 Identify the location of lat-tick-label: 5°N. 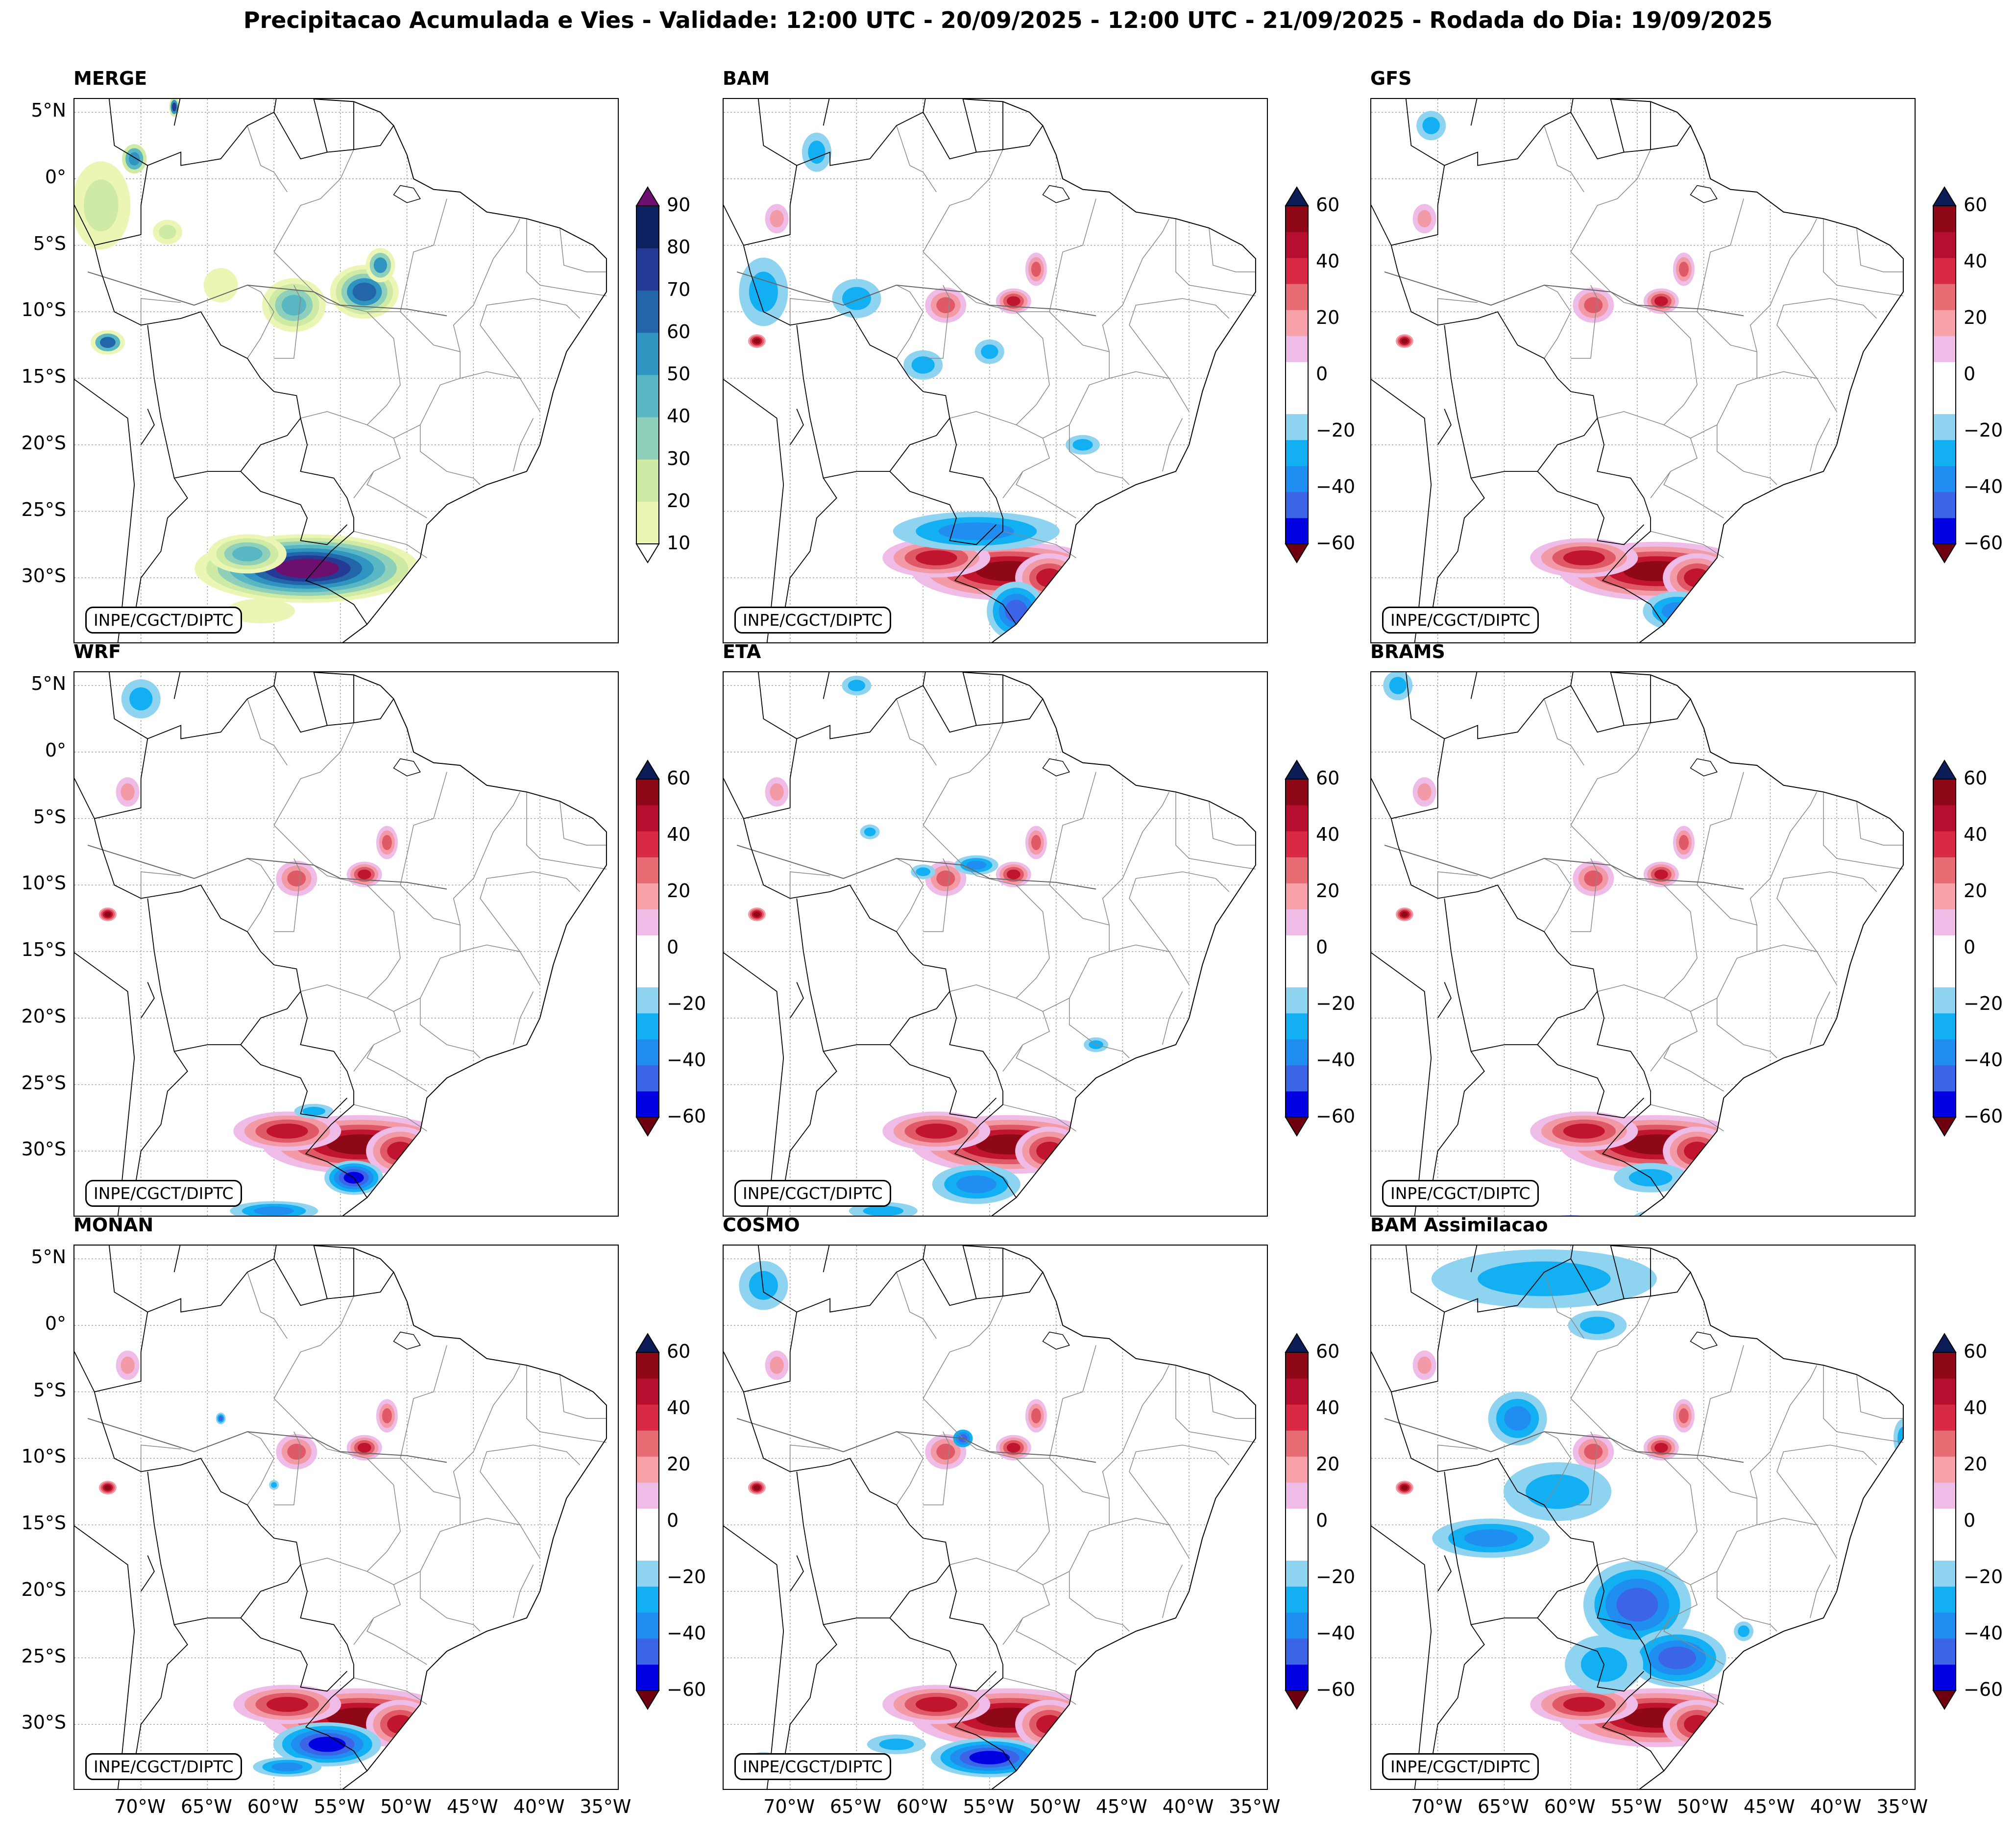
(48, 110).